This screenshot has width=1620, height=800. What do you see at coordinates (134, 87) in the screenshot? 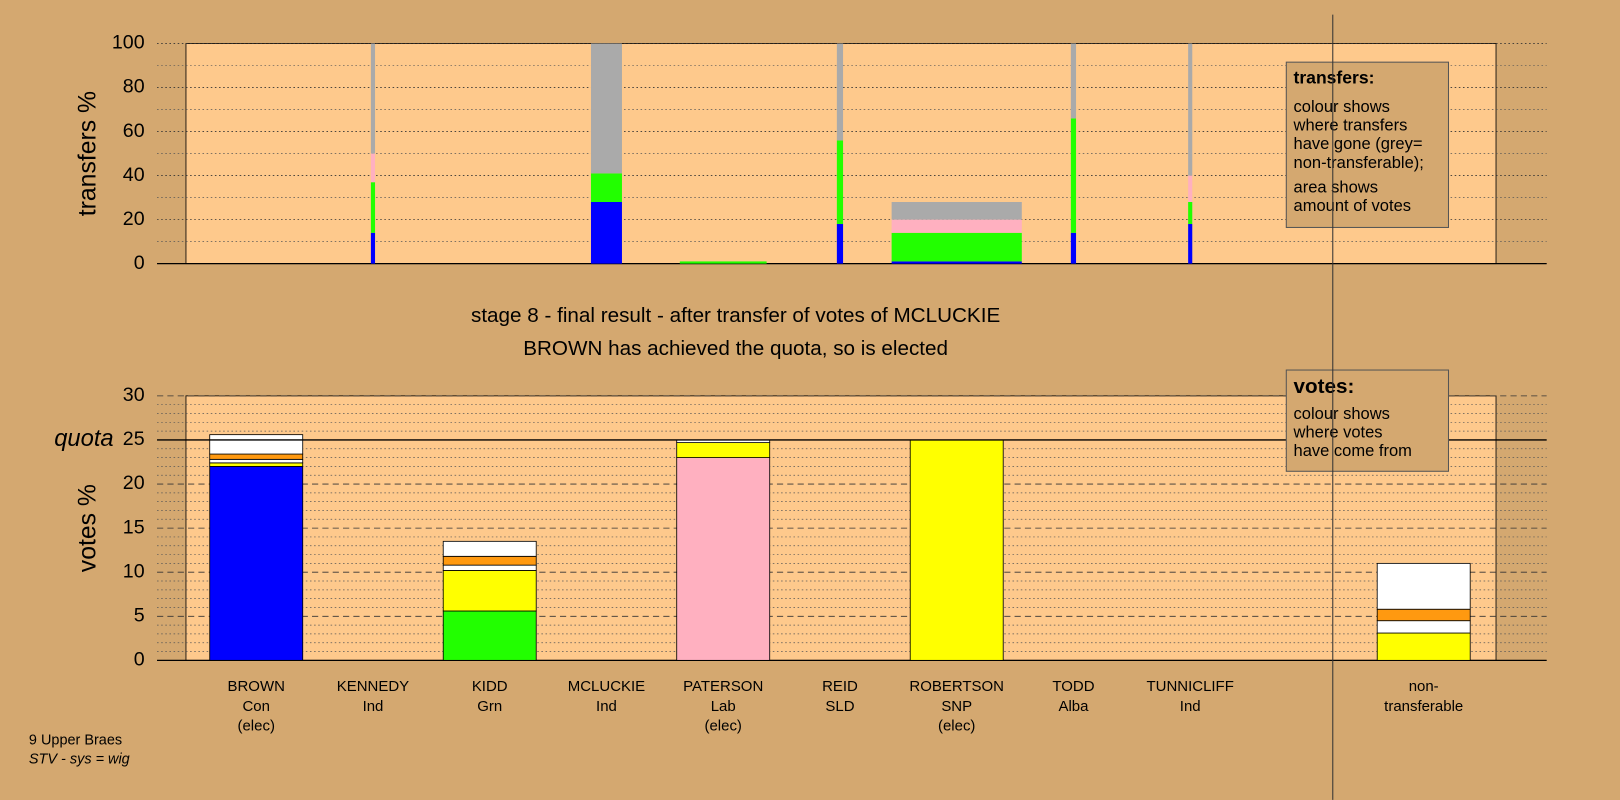
I see `y-tick-label: 80` at bounding box center [134, 87].